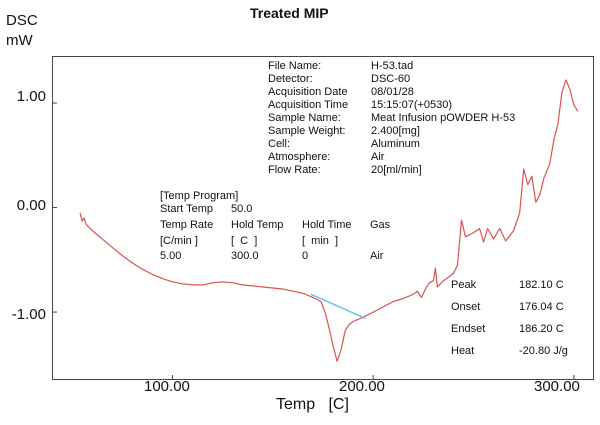 This screenshot has width=600, height=425. What do you see at coordinates (305, 256) in the screenshot?
I see `temp-program-cell: 0` at bounding box center [305, 256].